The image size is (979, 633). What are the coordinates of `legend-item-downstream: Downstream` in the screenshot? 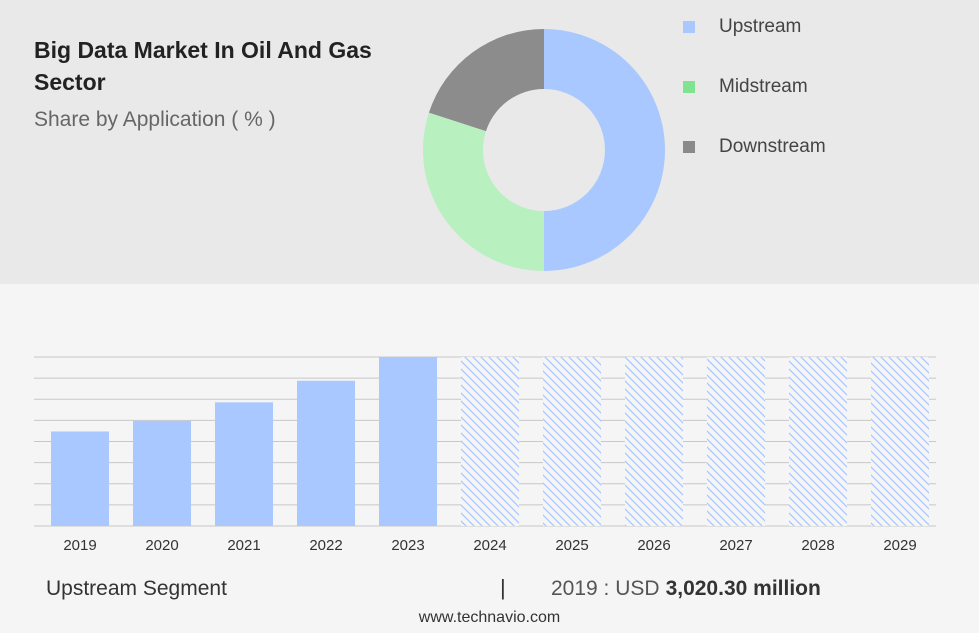 It's located at (783, 147).